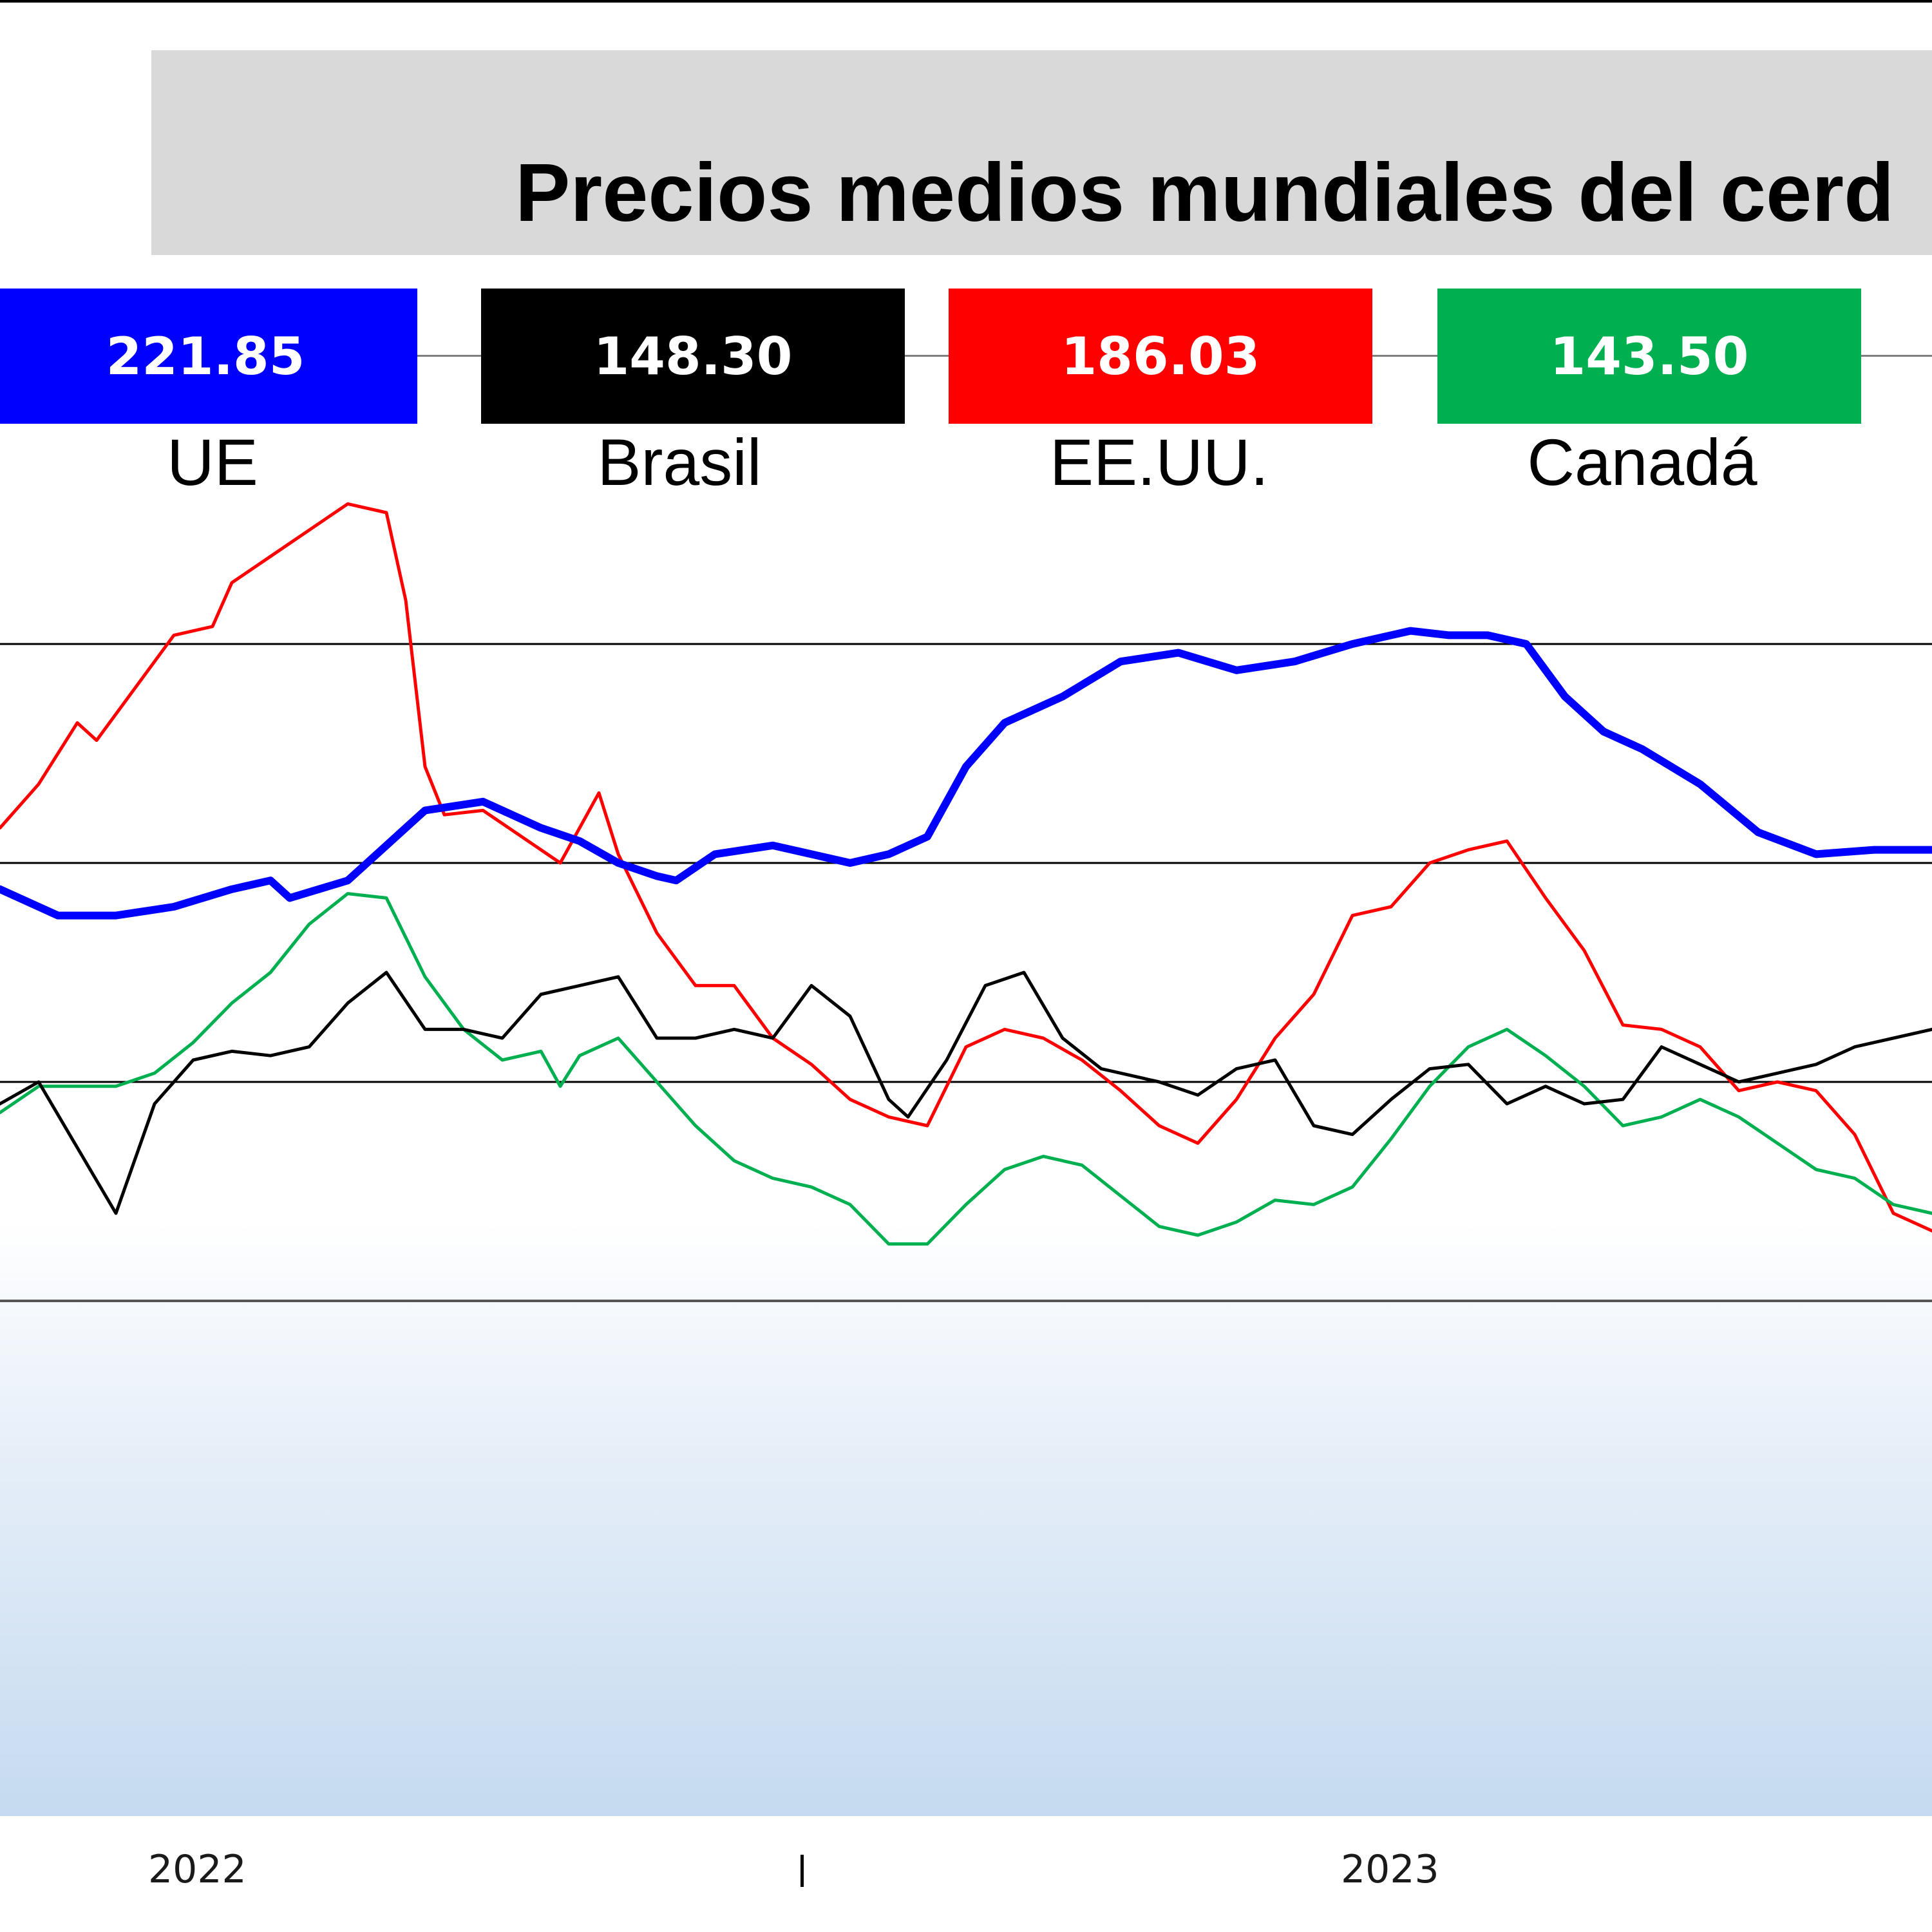 Image resolution: width=1932 pixels, height=1932 pixels. I want to click on legend-label-brasil: Brasil, so click(680, 463).